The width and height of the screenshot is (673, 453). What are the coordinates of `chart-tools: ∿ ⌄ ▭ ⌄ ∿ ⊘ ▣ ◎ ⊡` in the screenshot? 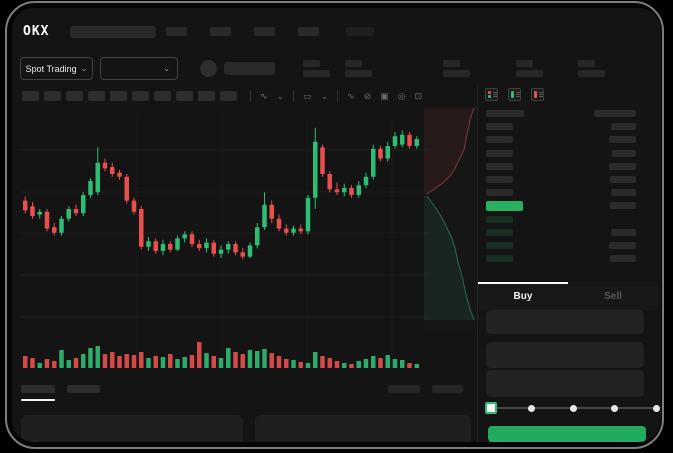 It's located at (336, 96).